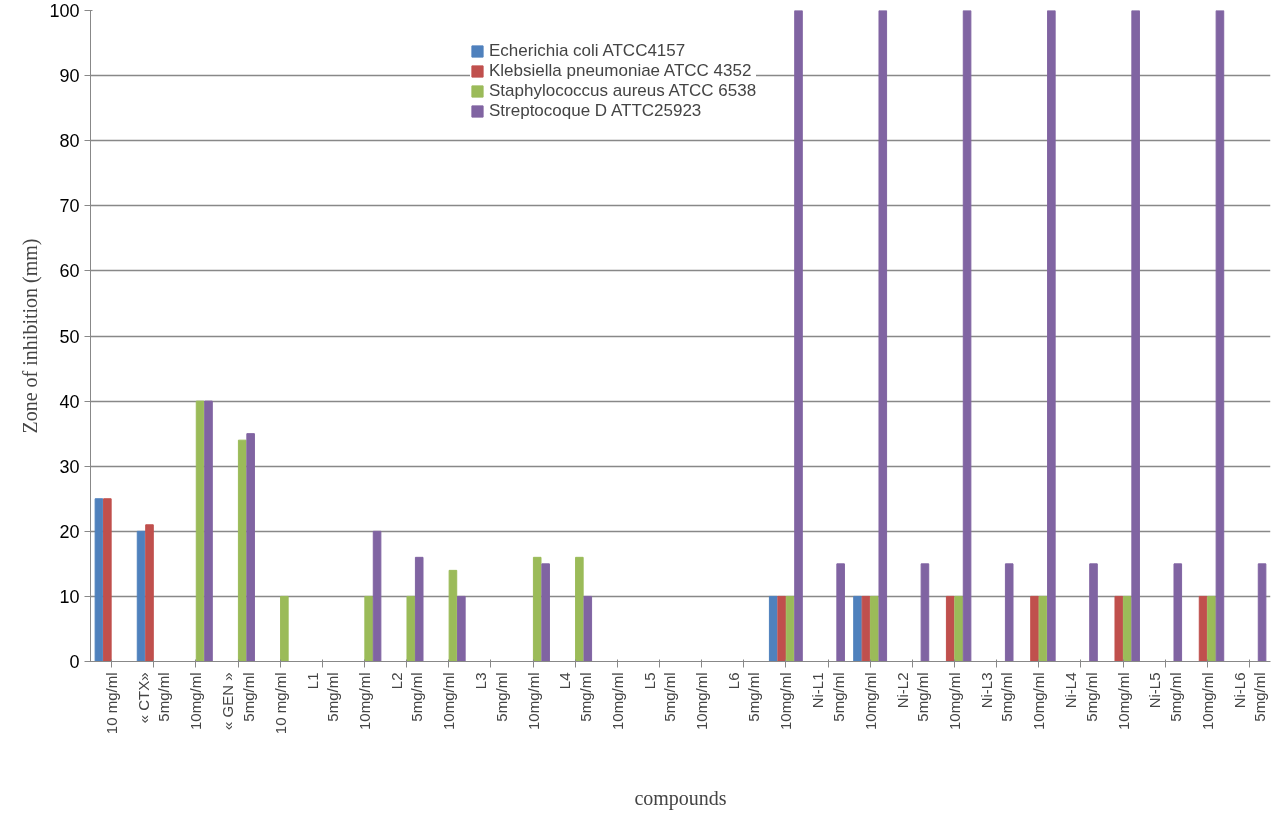 This screenshot has width=1285, height=817. I want to click on legend-label: Streptocoque D ATTC25923, so click(595, 111).